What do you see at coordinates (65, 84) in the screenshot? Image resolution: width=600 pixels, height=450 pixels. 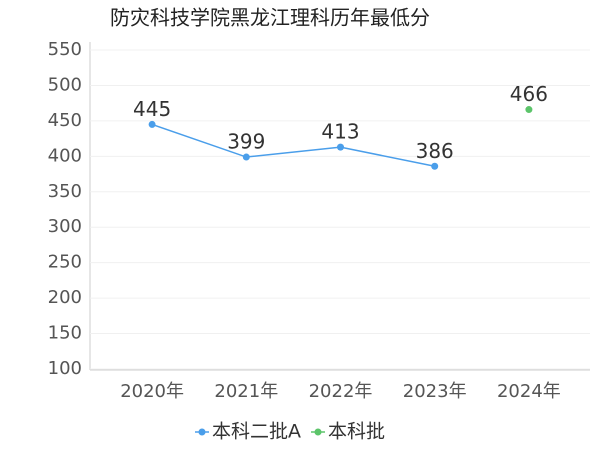 I see `y-tick-label: 500` at bounding box center [65, 84].